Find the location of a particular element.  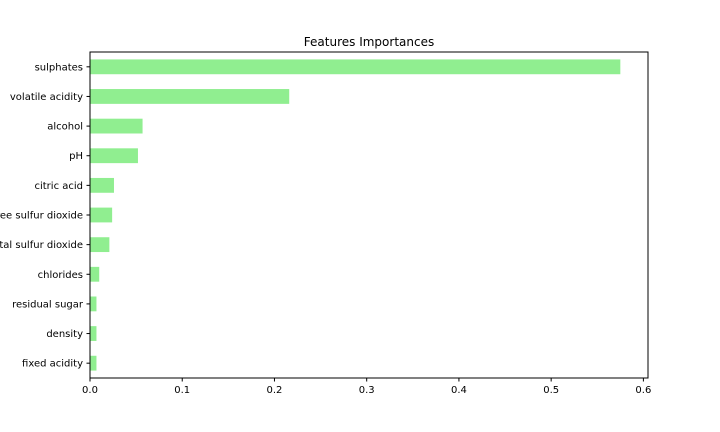

x-tick-label: 0.0 is located at coordinates (90, 390).